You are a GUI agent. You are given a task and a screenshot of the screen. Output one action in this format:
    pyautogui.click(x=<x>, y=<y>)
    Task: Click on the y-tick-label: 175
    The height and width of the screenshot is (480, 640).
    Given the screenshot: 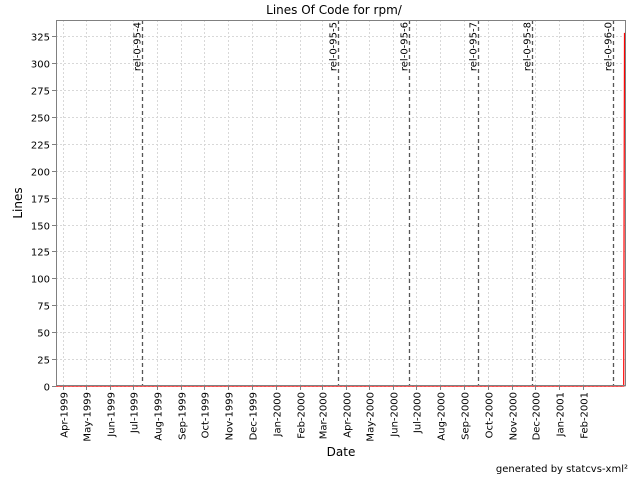 What is the action you would take?
    pyautogui.click(x=40, y=200)
    